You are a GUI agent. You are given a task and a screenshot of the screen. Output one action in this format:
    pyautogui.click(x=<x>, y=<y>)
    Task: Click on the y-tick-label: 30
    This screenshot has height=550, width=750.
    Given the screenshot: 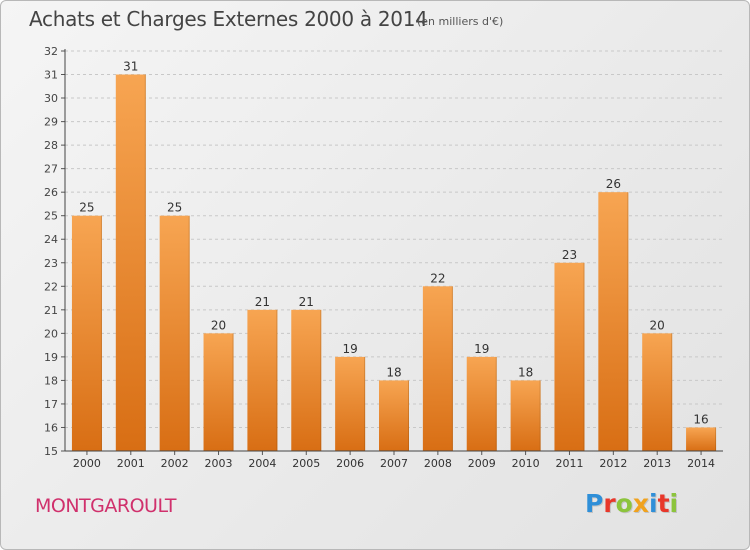 What is the action you would take?
    pyautogui.click(x=51, y=98)
    